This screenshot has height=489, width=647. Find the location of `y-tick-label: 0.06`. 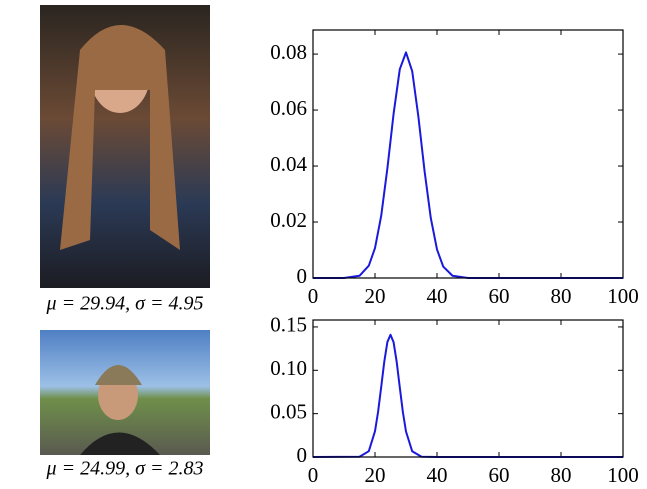

y-tick-label: 0.06 is located at coordinates (288, 108).